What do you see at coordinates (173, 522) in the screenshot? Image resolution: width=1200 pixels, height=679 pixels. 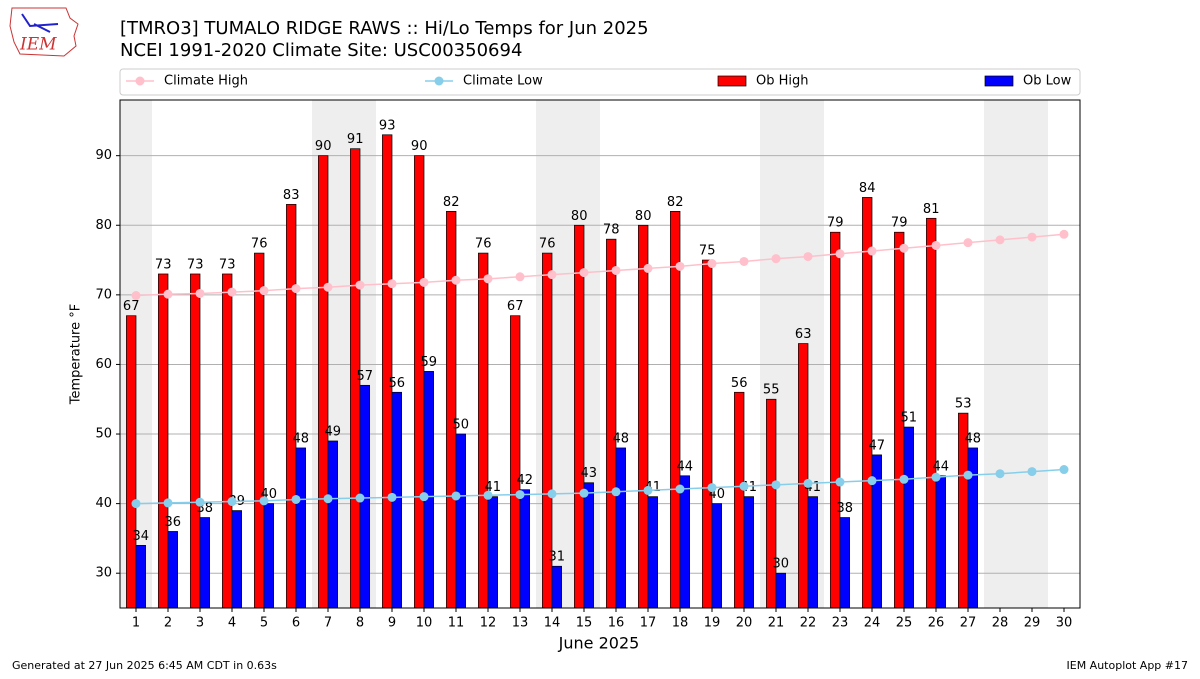 I see `bar-value-label: 36` at bounding box center [173, 522].